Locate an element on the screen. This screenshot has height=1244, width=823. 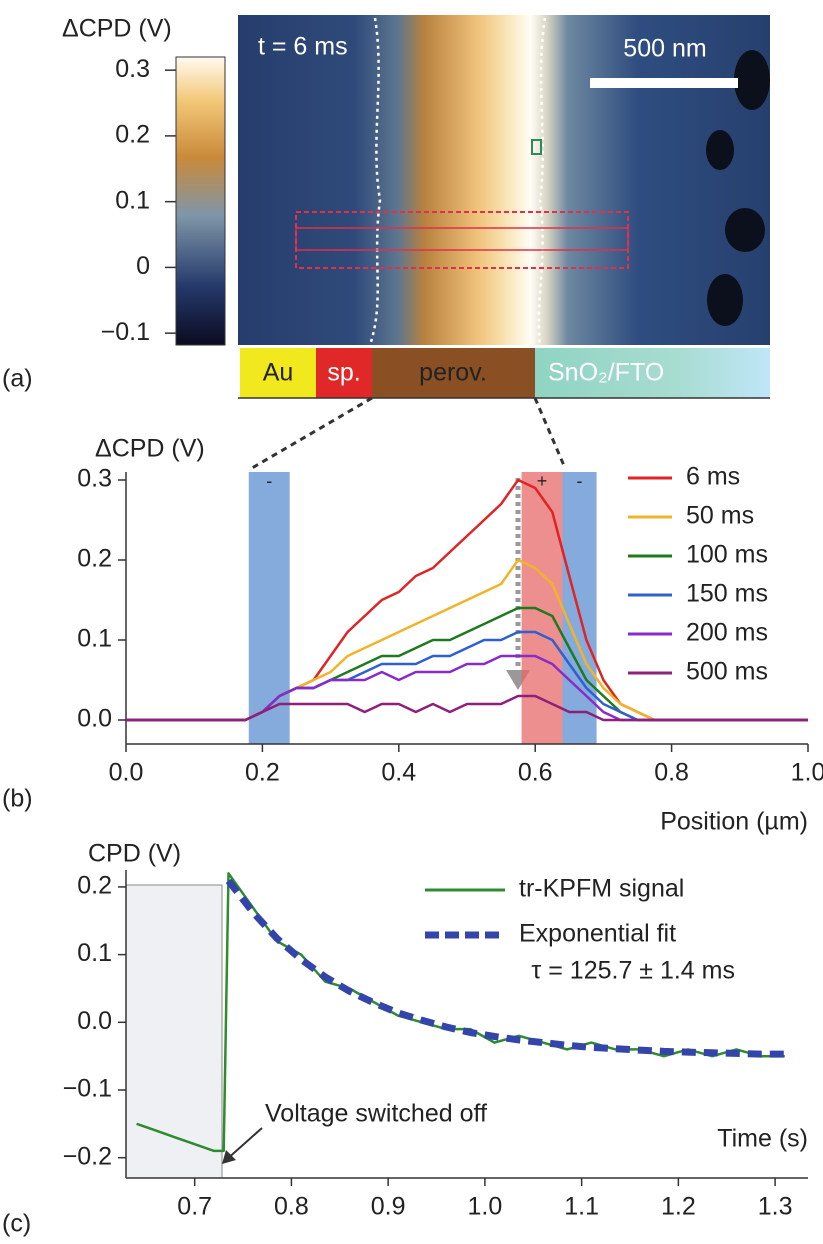
x-tick-label: 0.9 is located at coordinates (388, 1207).